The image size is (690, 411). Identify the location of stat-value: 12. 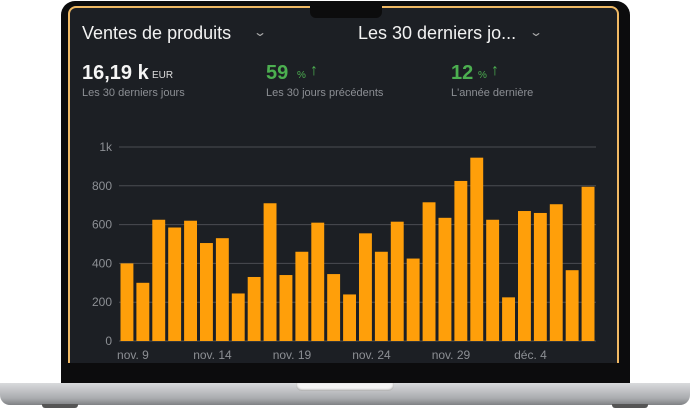
(462, 73).